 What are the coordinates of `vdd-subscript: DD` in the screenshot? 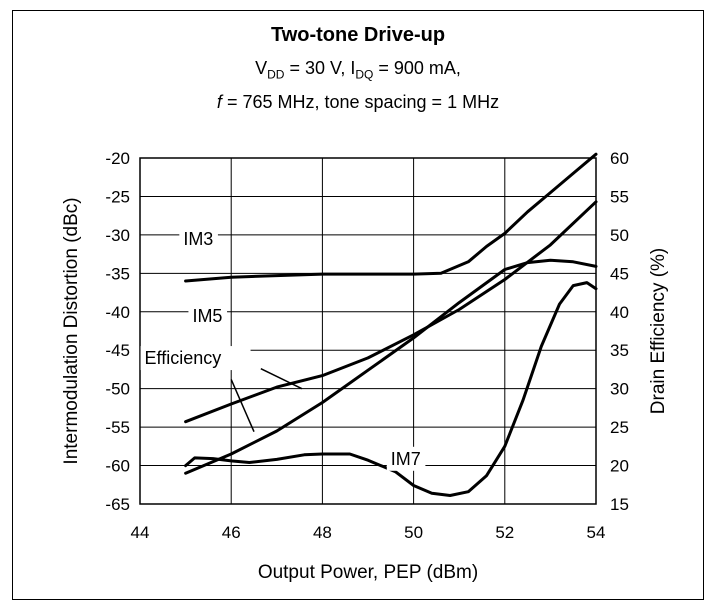 It's located at (276, 74).